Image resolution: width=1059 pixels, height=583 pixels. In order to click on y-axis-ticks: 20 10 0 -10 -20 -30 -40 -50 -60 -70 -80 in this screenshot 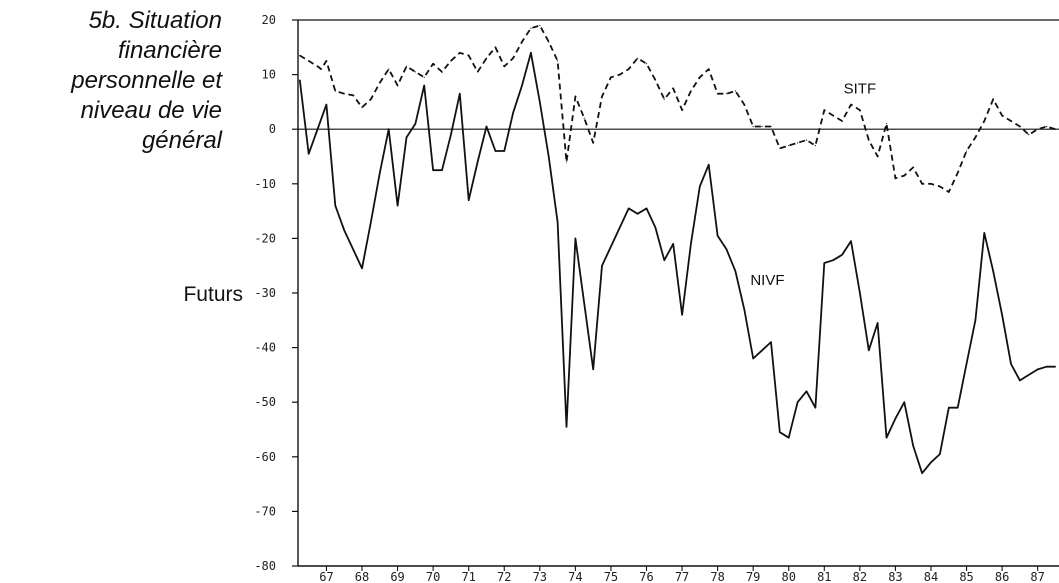, I will do `click(276, 293)`.